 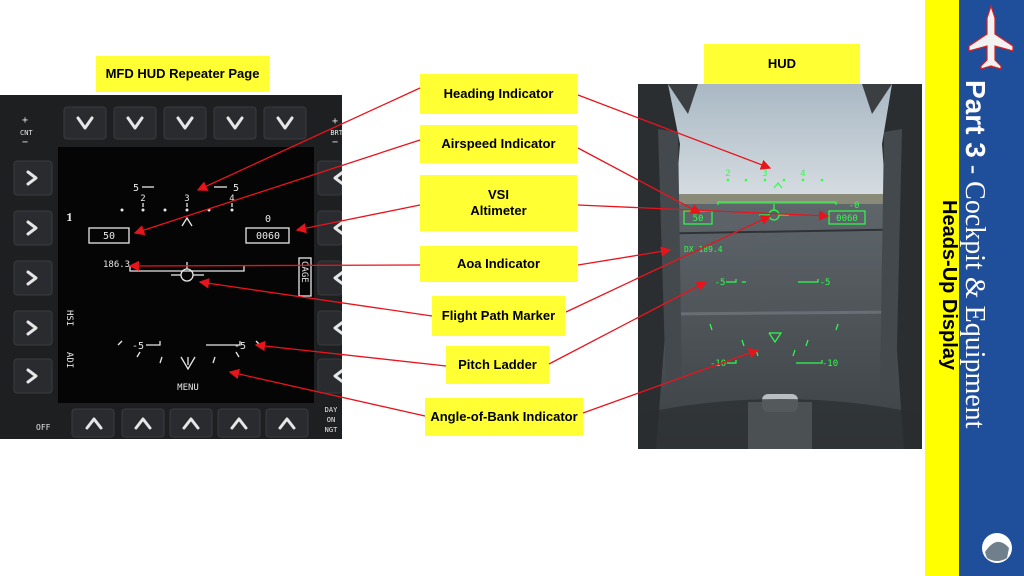 I want to click on svg-text: 186.3, so click(x=116, y=265).